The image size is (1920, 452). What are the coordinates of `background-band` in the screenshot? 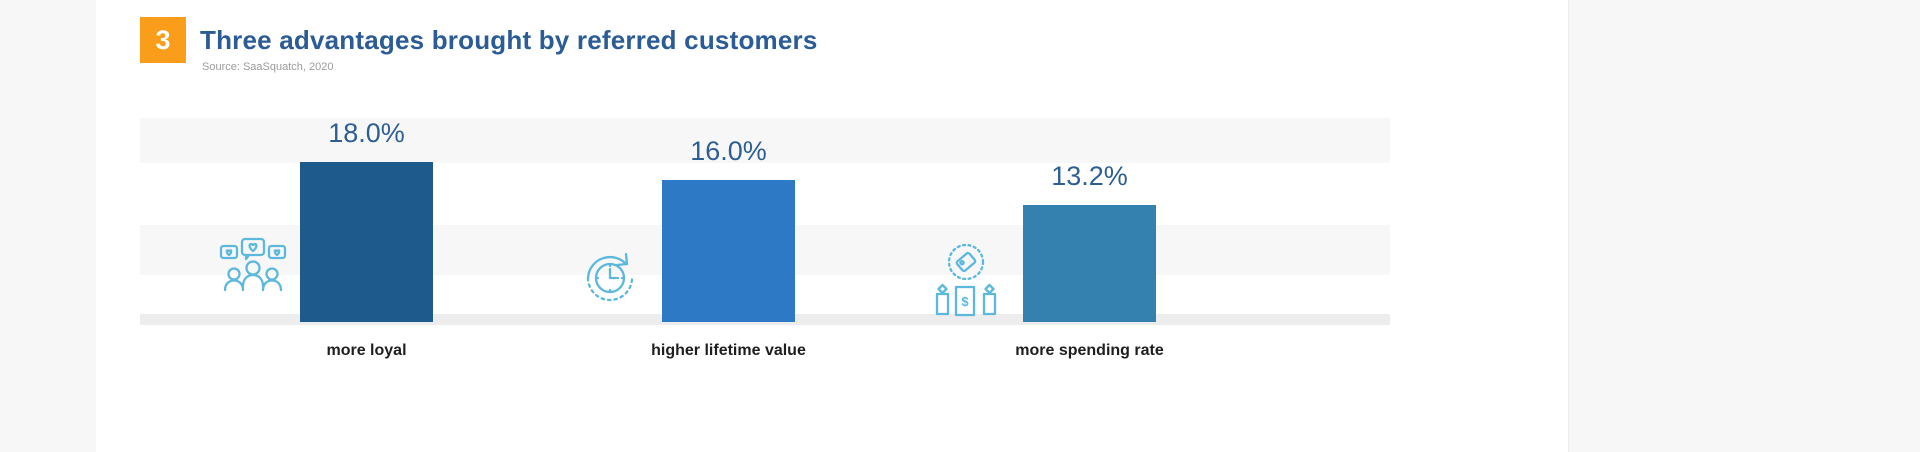 It's located at (765, 140).